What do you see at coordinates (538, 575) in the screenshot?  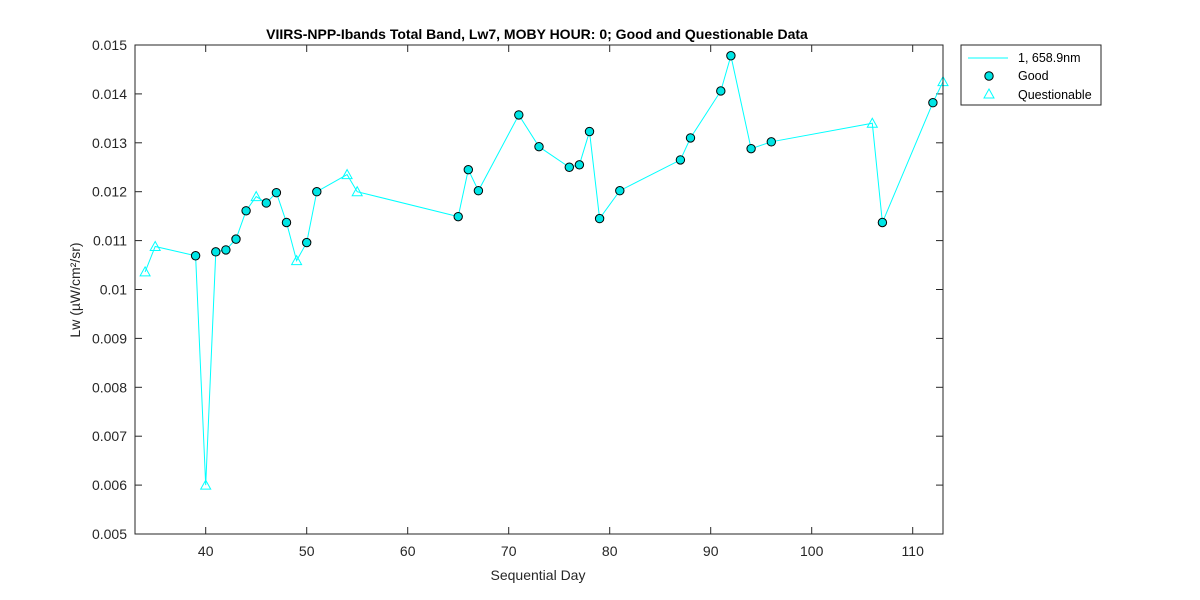 I see `x-axis-label: Sequential Day` at bounding box center [538, 575].